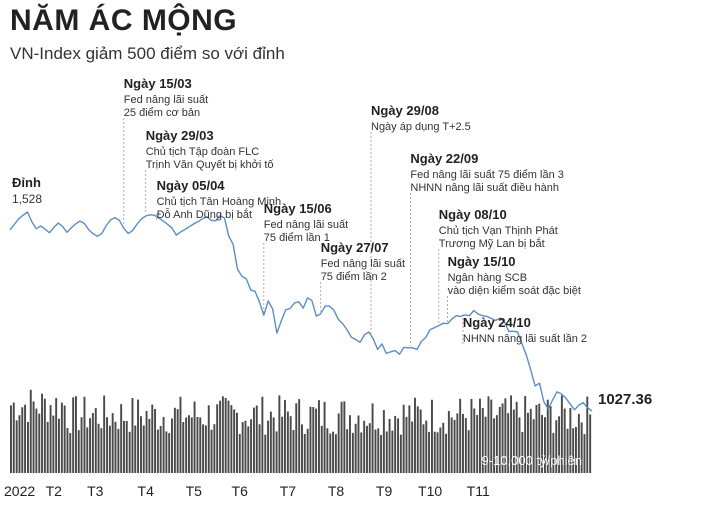 Image resolution: width=720 pixels, height=509 pixels. I want to click on annotation-text: Ngày áp dụng T+2.5, so click(421, 127).